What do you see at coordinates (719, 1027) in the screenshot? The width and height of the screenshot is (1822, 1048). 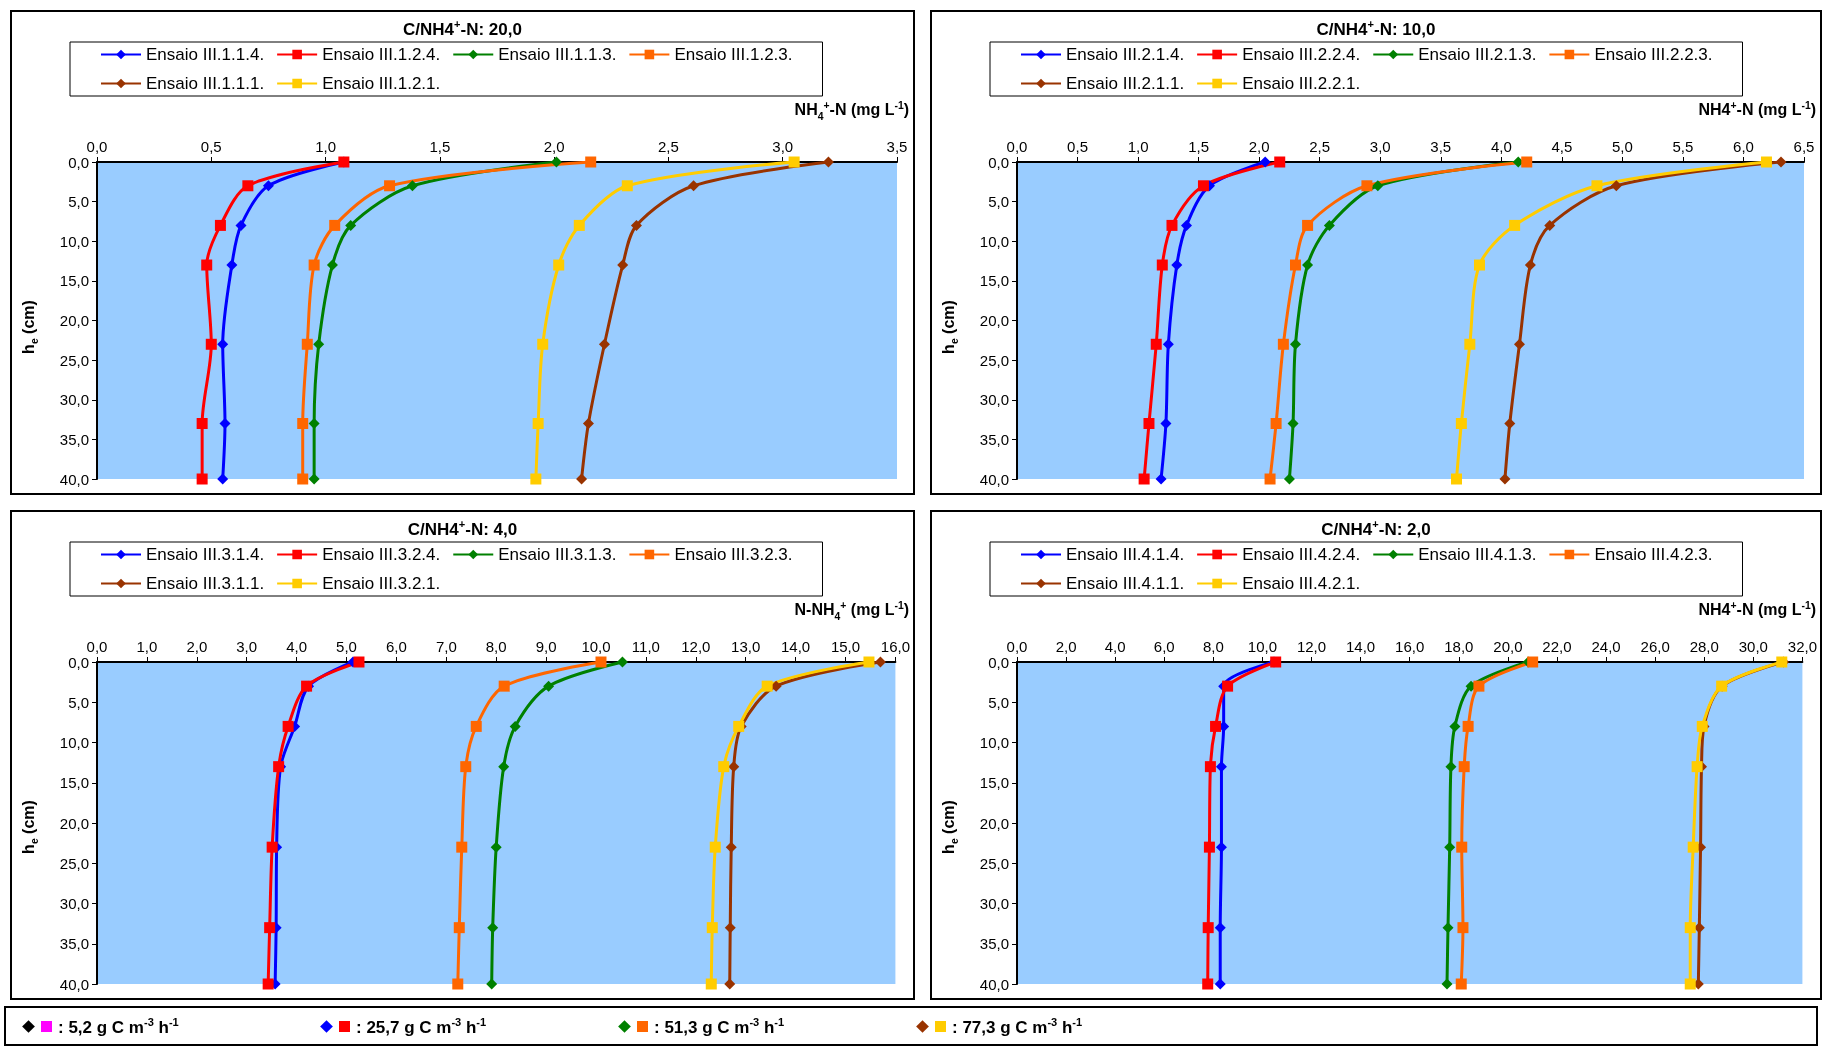 I see `text: : 51,3 g C m$^{-3}$ h$^{-1}$` at bounding box center [719, 1027].